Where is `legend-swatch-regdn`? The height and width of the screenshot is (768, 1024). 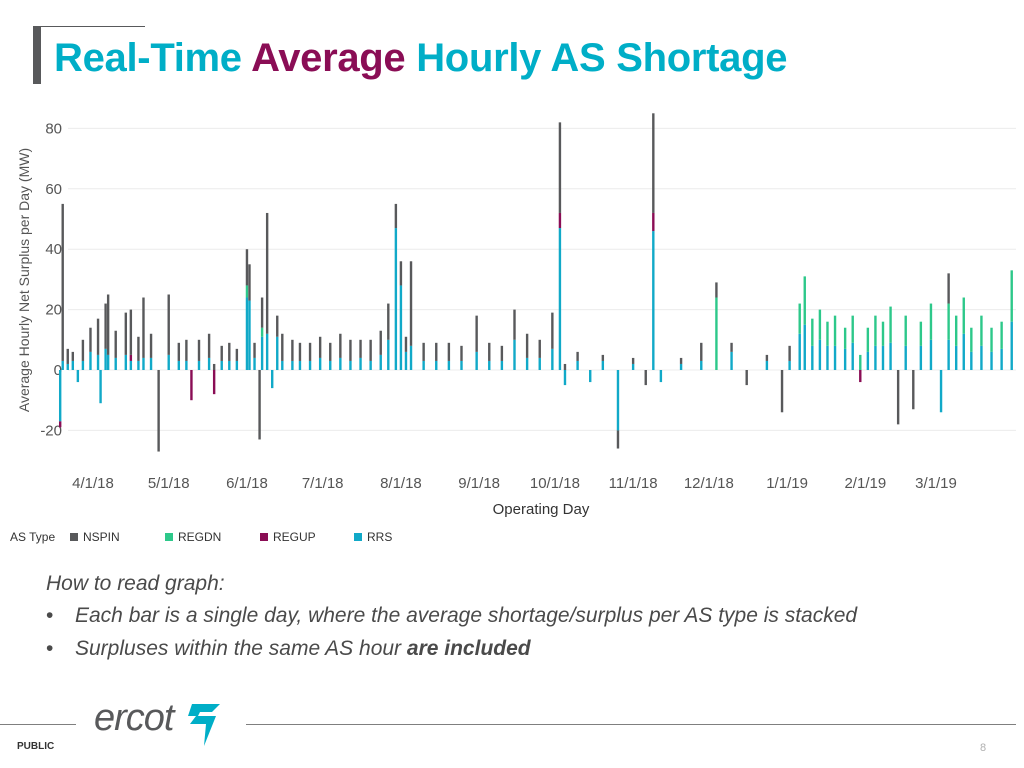 legend-swatch-regdn is located at coordinates (169, 536).